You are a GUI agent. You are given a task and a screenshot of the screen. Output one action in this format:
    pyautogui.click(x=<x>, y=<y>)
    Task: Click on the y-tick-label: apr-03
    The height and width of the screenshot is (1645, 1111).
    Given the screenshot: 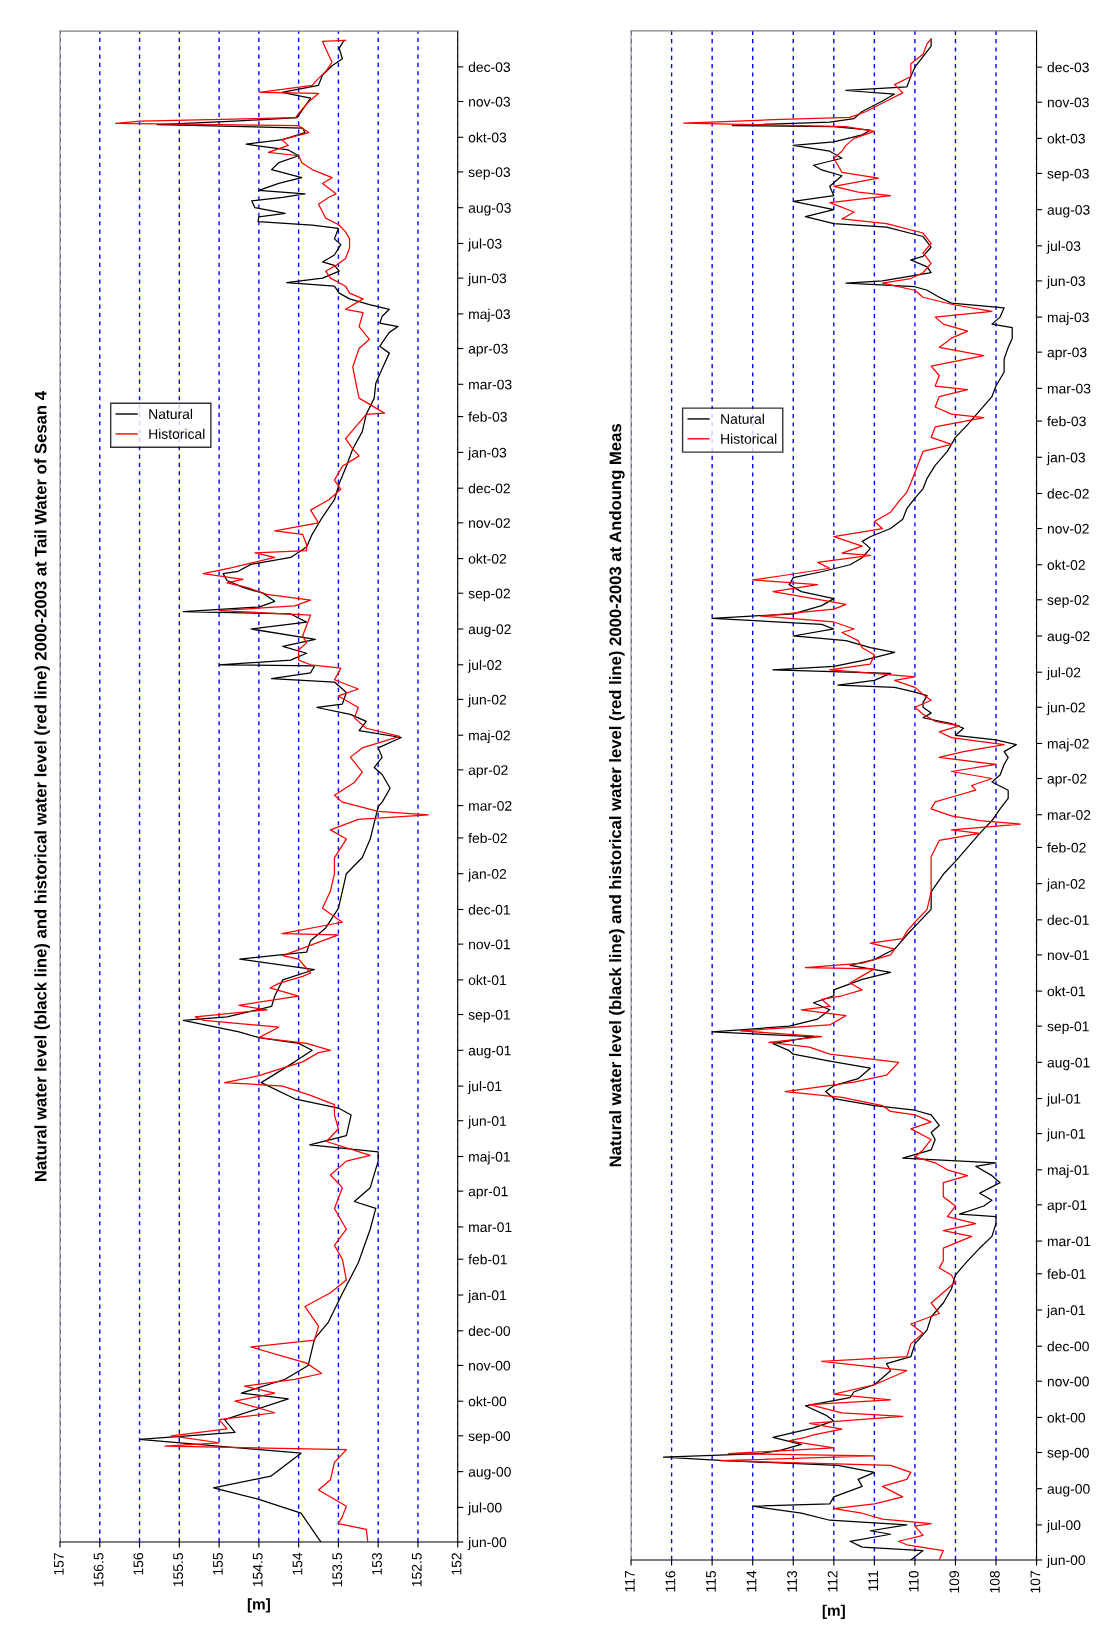 What is the action you would take?
    pyautogui.click(x=488, y=350)
    